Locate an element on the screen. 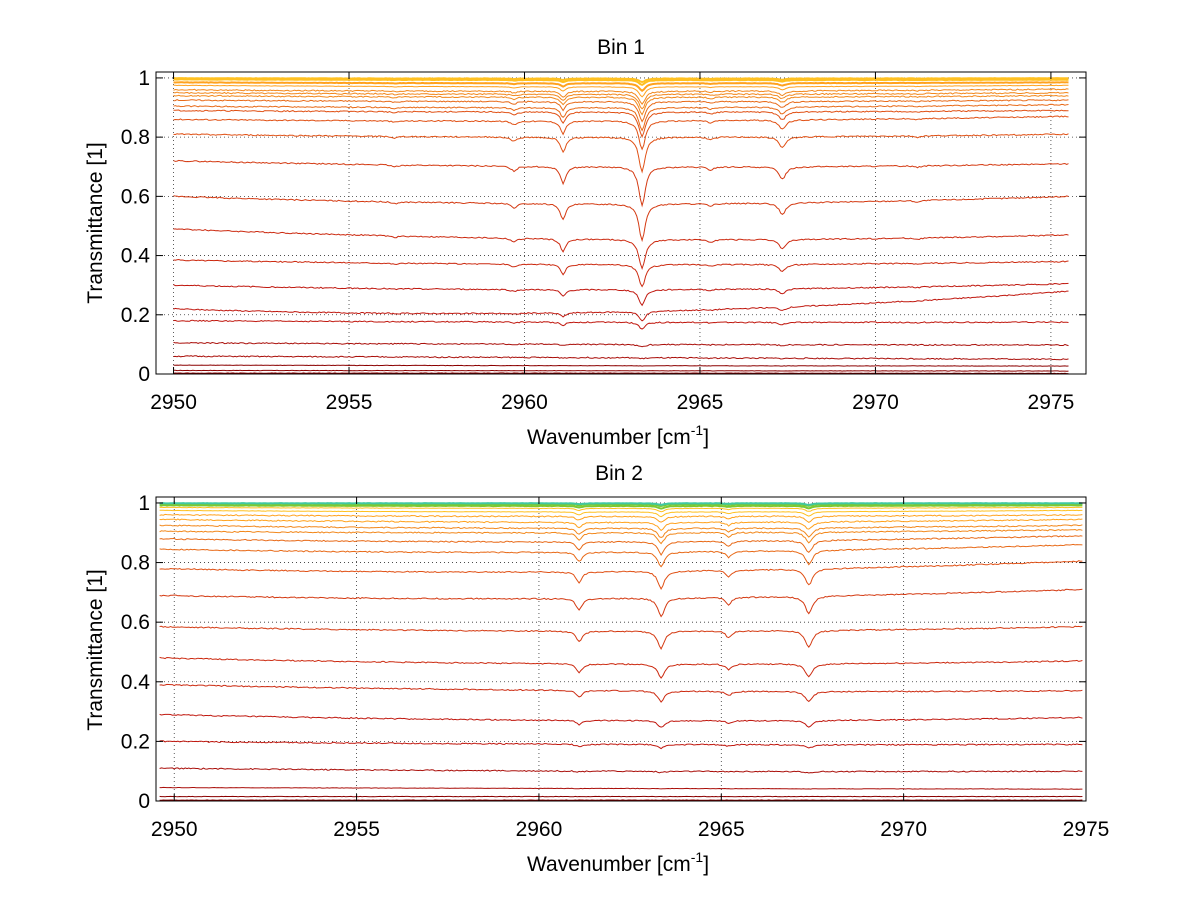 This screenshot has height=901, width=1200. x-axis-label-bin-2: Wavenumber [cm-1] is located at coordinates (618, 862).